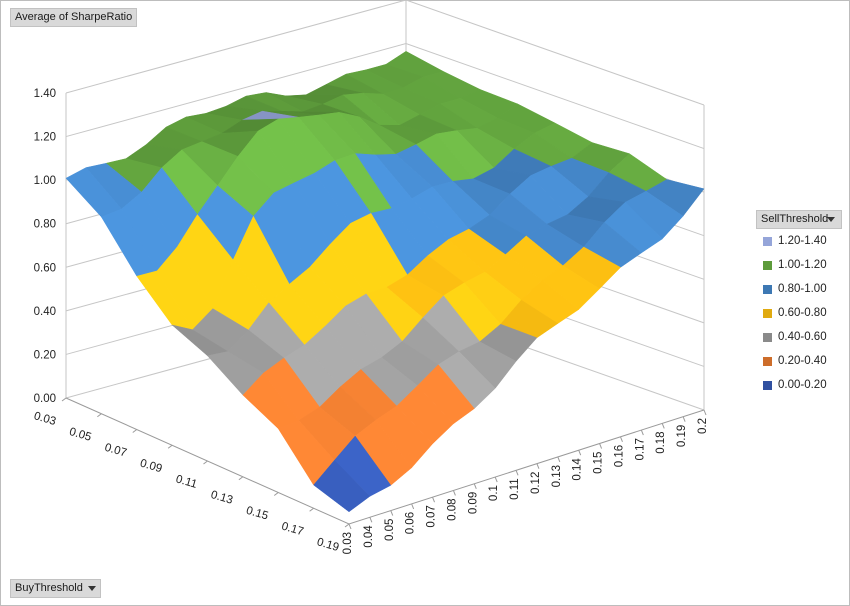 The width and height of the screenshot is (850, 606). I want to click on legend-label: 0.00-0.20, so click(802, 385).